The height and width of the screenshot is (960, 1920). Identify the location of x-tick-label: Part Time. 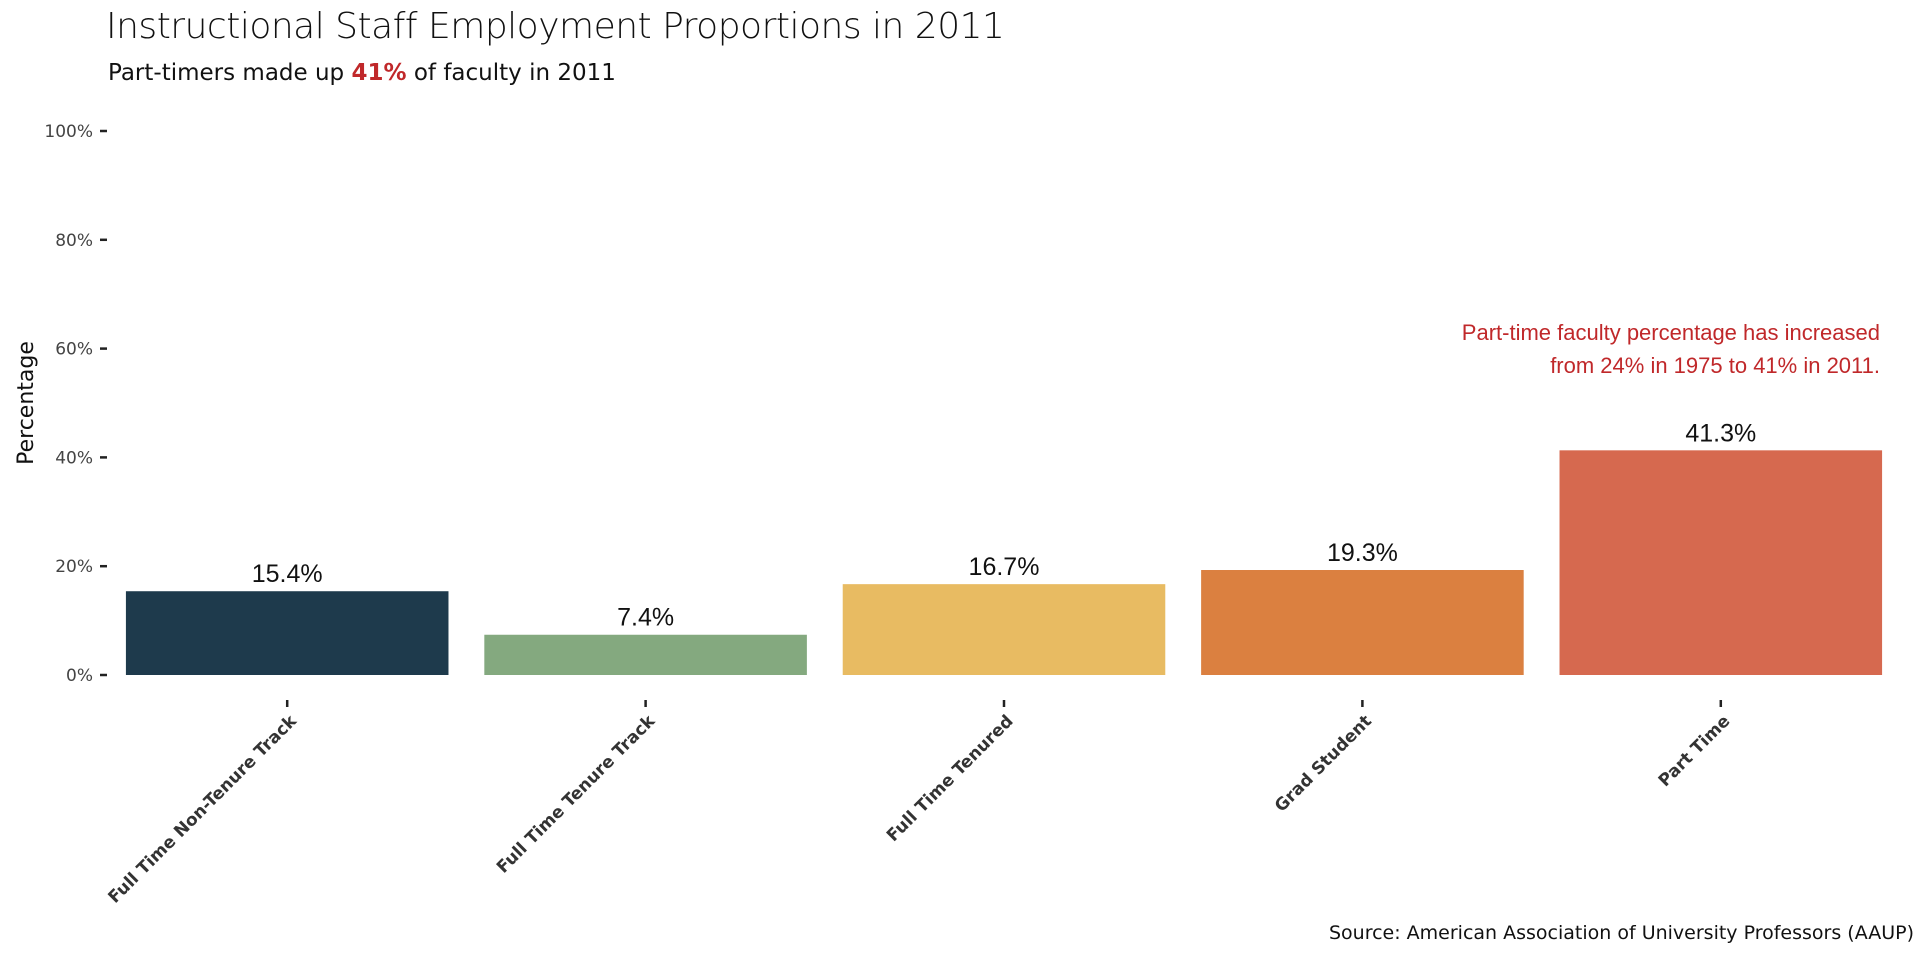
(1695, 751).